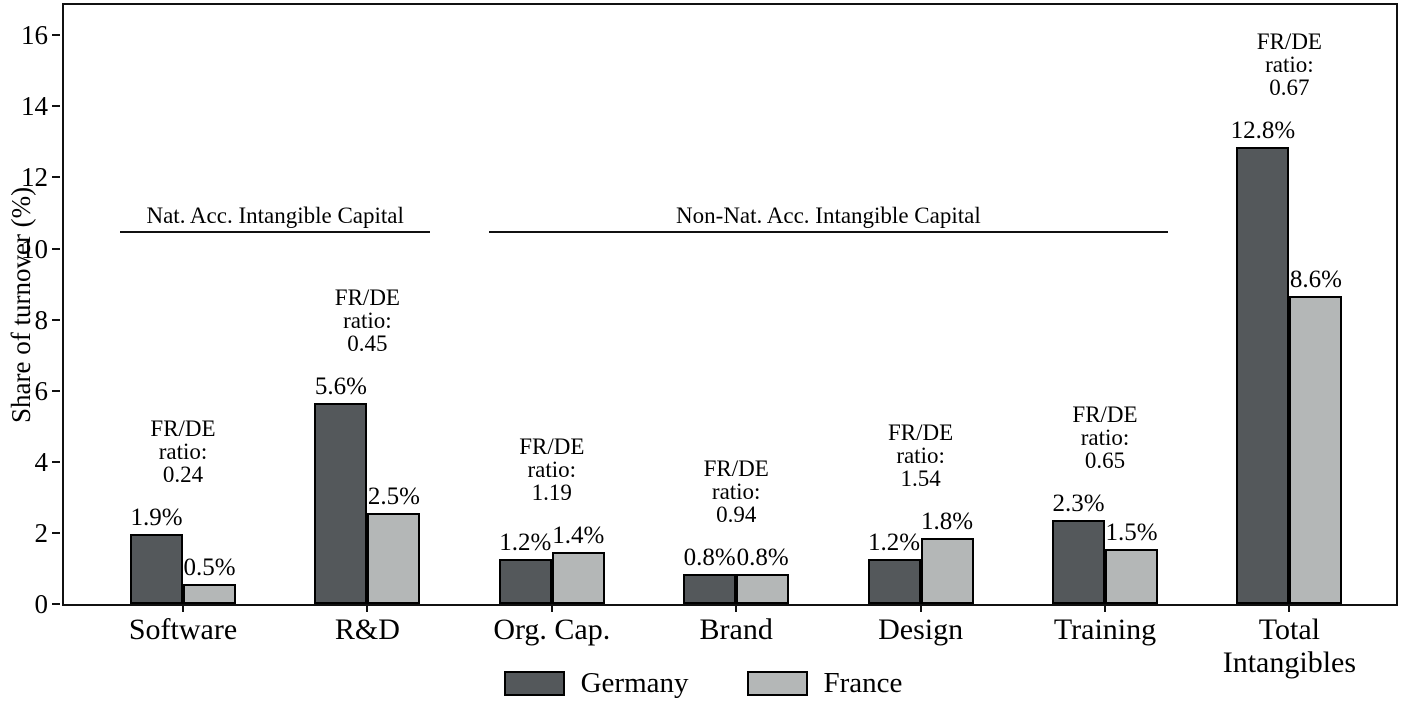  What do you see at coordinates (736, 514) in the screenshot?
I see `ratio-annotation-line: 0.94` at bounding box center [736, 514].